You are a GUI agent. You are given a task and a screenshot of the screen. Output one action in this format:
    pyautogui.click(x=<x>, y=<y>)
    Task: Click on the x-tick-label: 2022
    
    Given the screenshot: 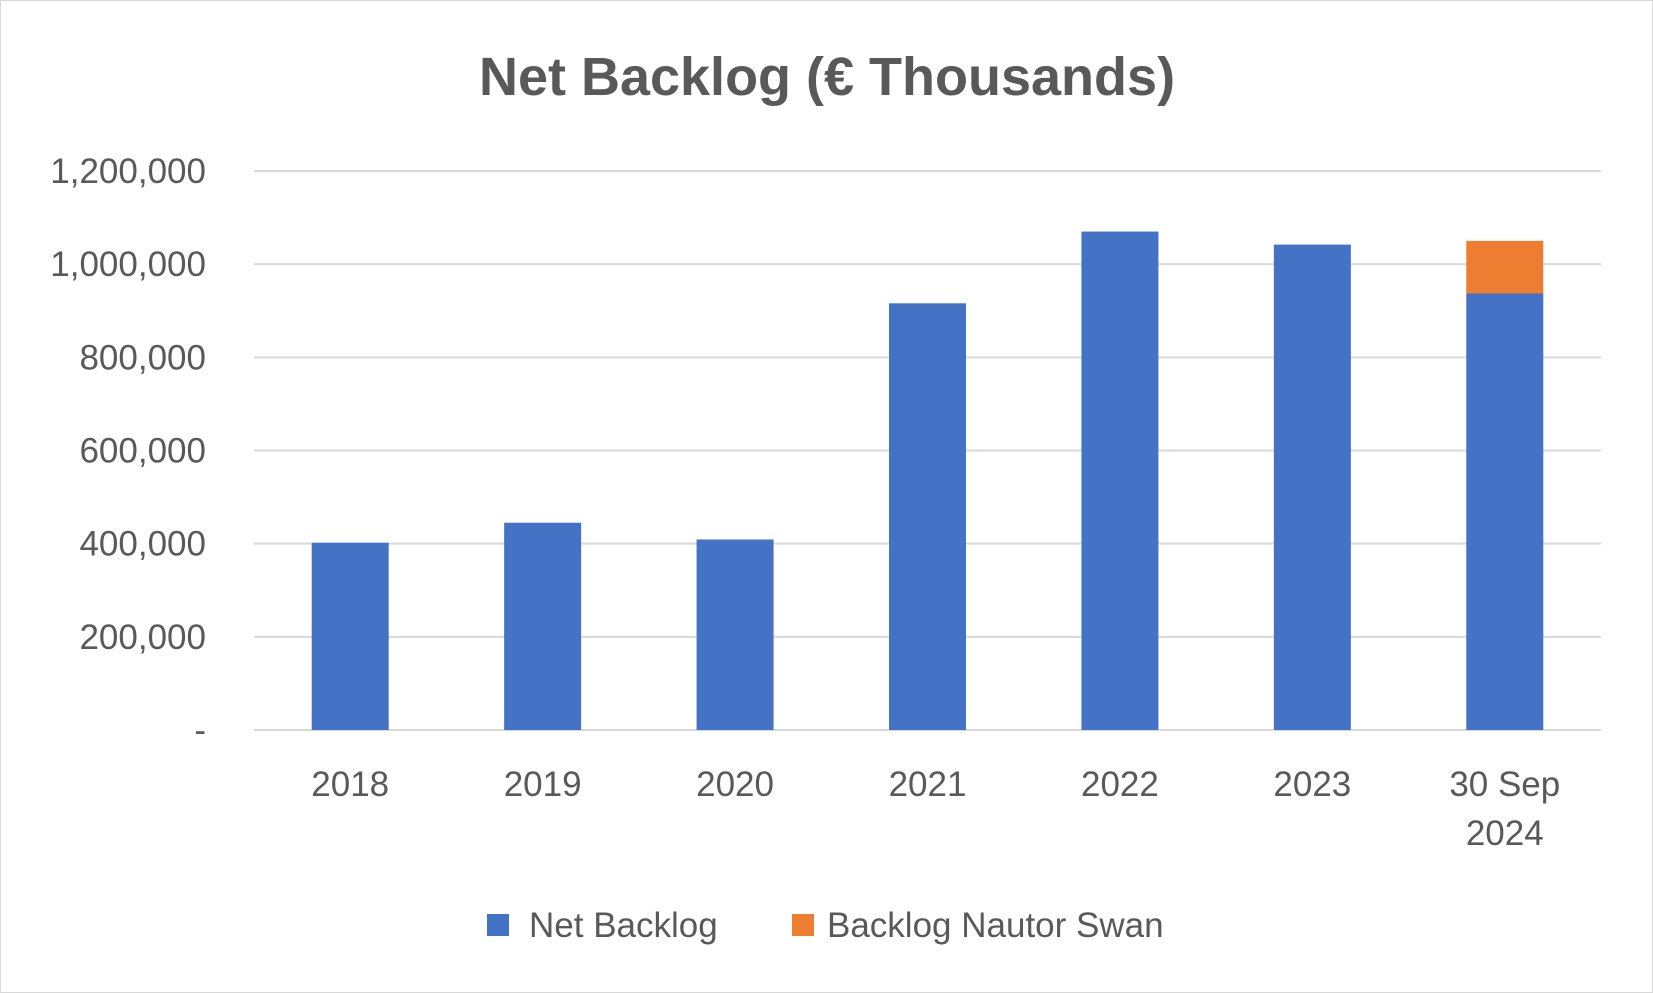 What is the action you would take?
    pyautogui.click(x=1120, y=784)
    